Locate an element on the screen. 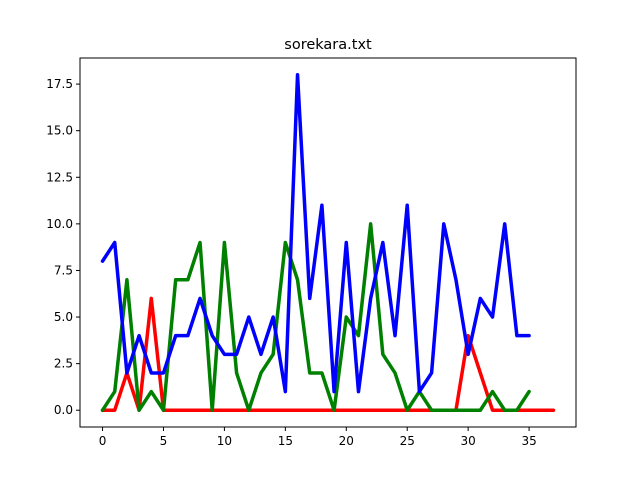 This screenshot has height=480, width=640. x-tick-label: 20 is located at coordinates (346, 441).